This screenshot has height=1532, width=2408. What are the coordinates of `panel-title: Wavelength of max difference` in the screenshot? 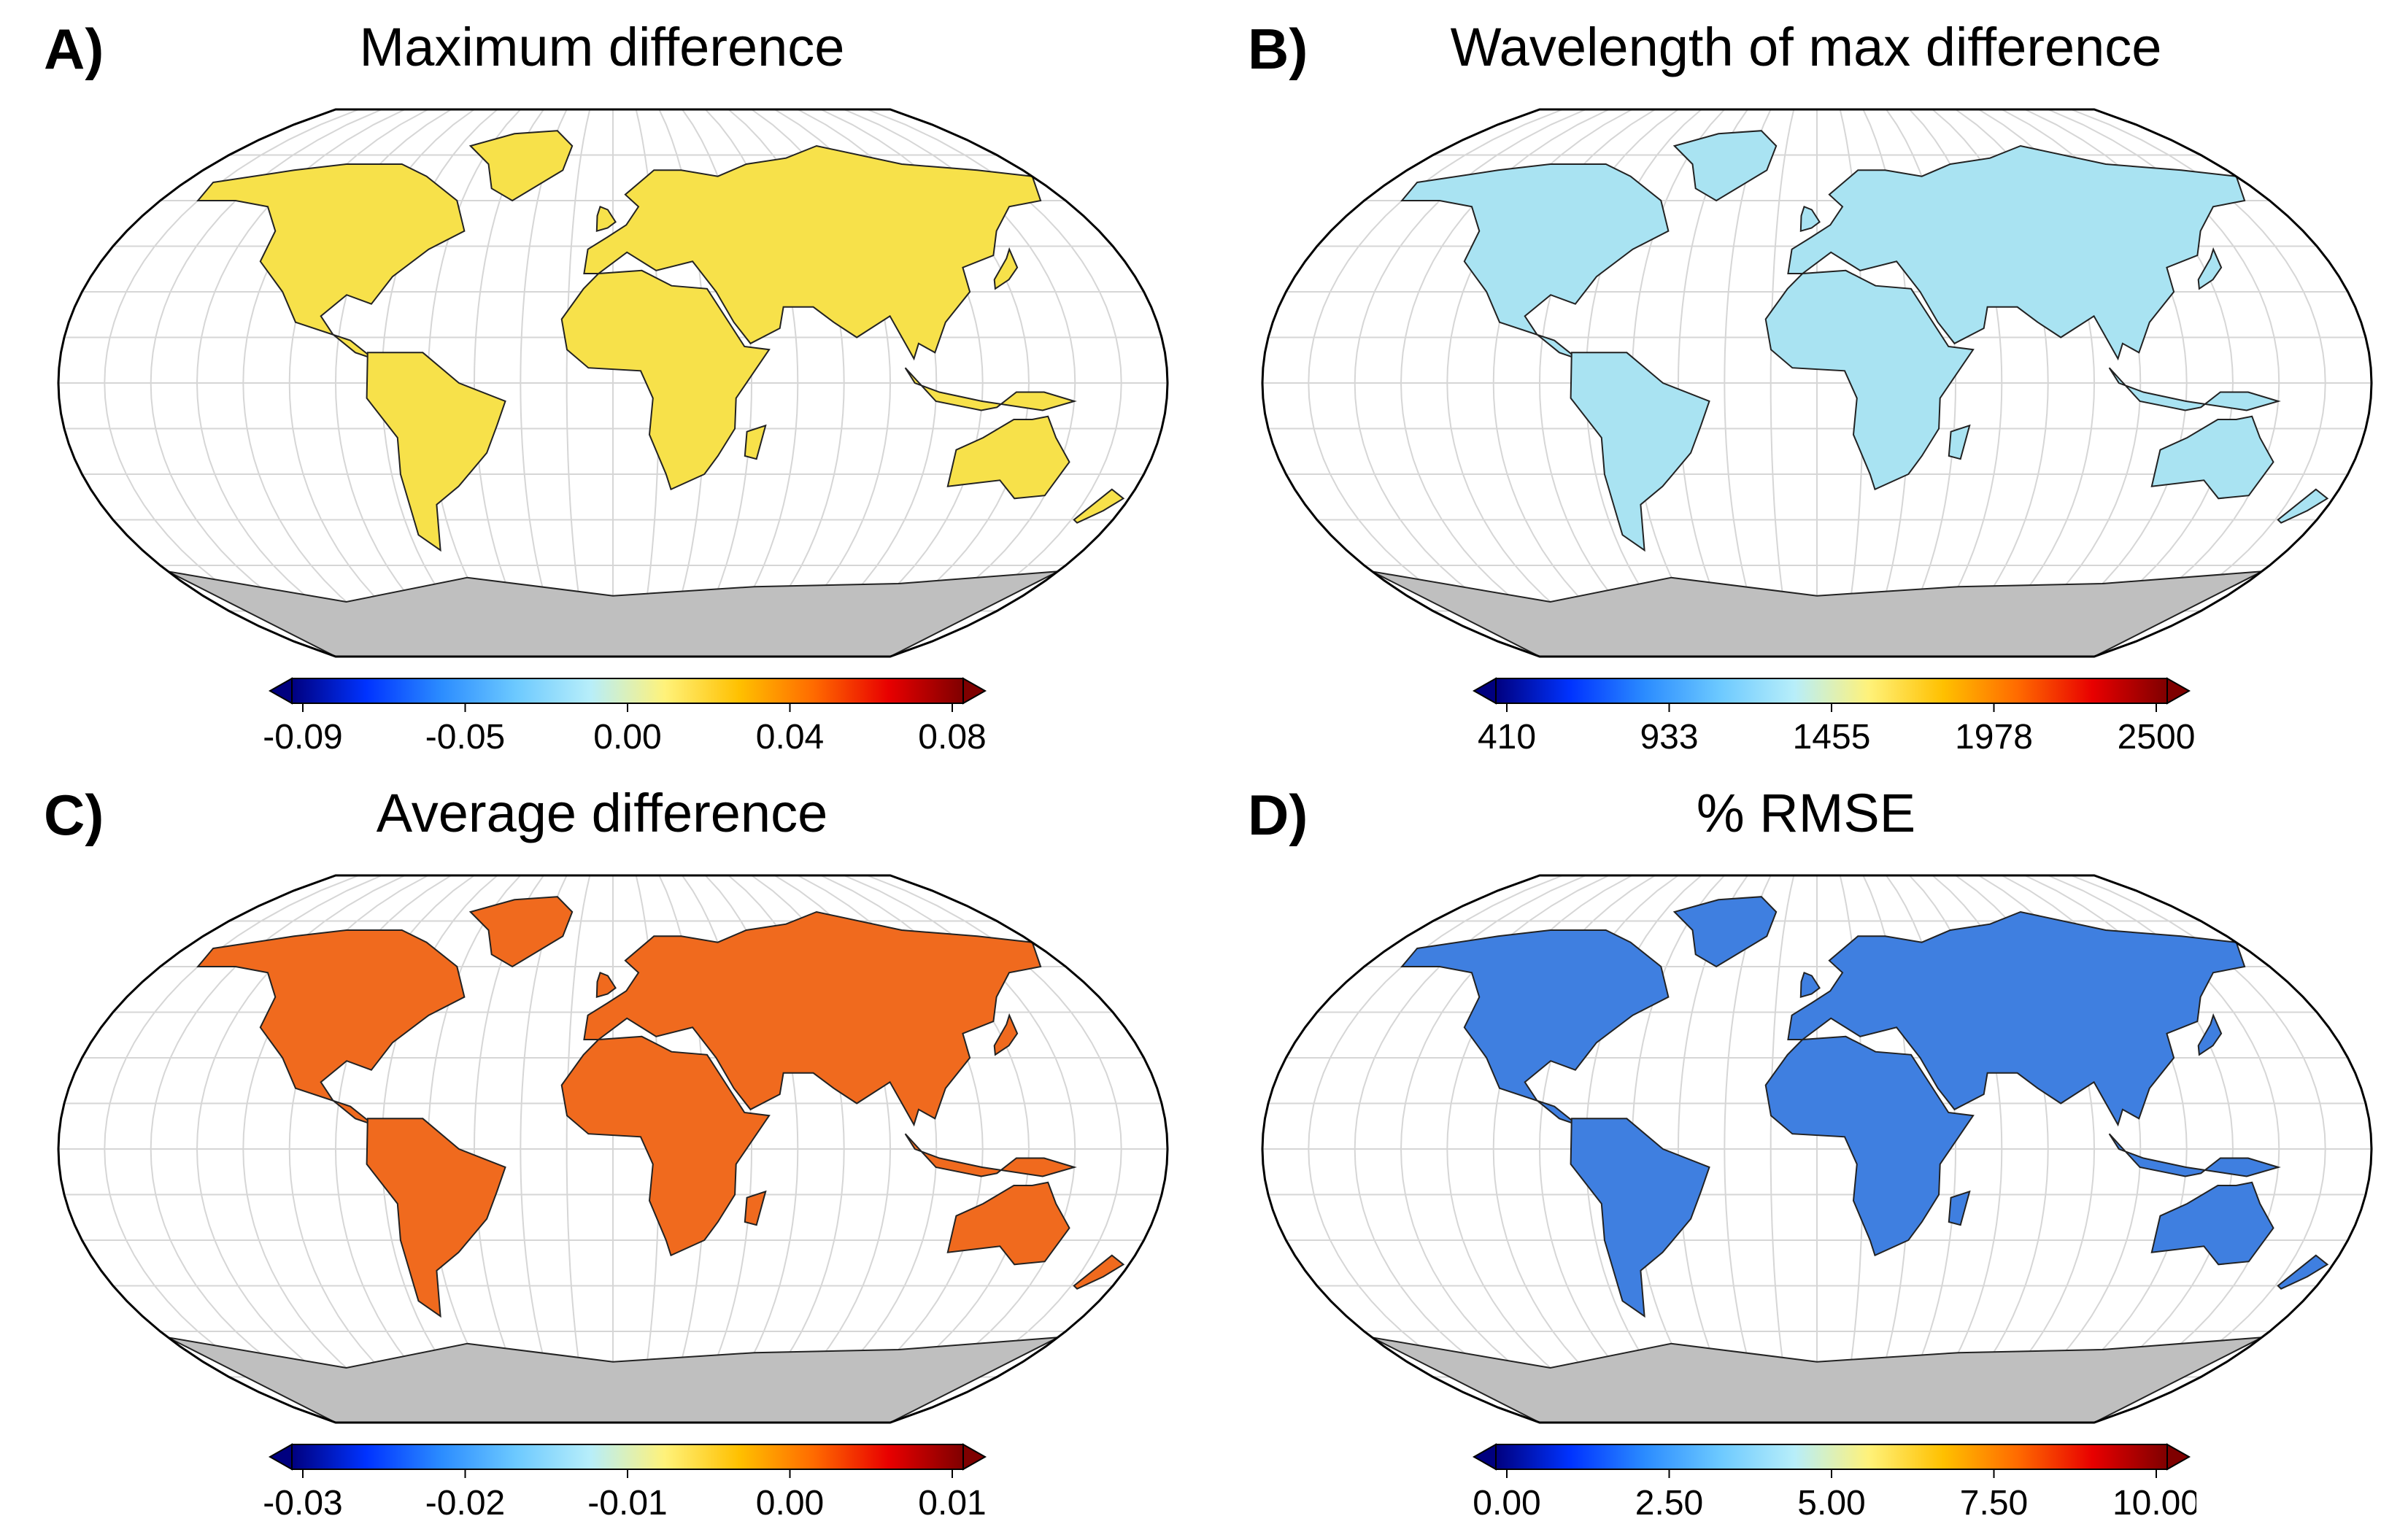 It's located at (1806, 47).